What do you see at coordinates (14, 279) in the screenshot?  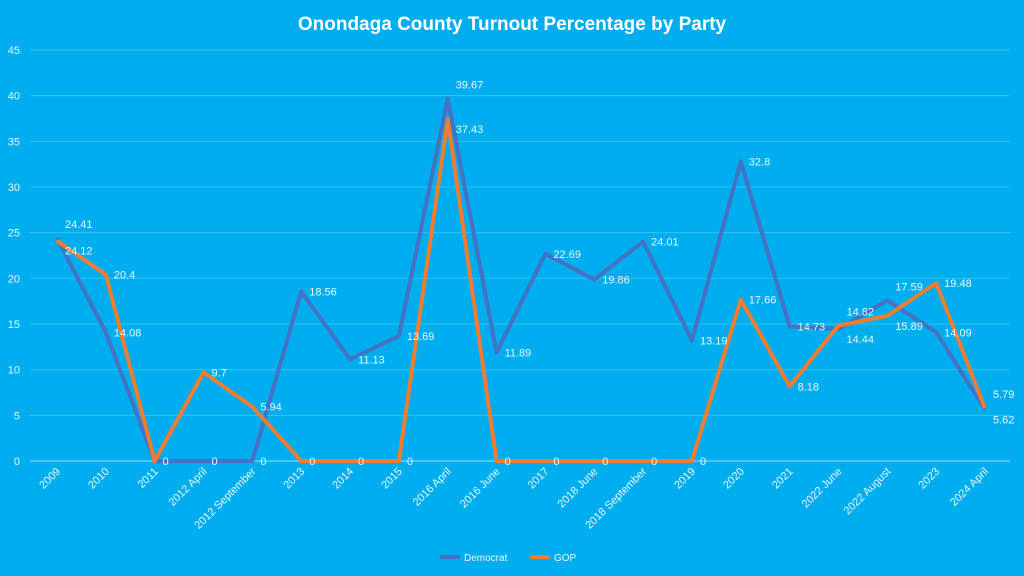 I see `y-tick-label: 20` at bounding box center [14, 279].